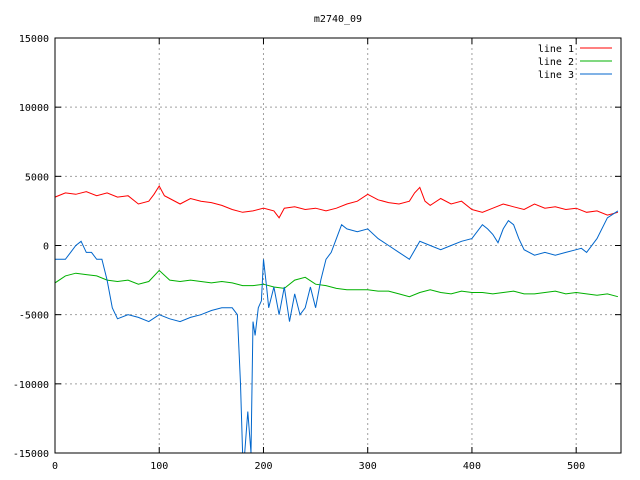  I want to click on x-tick-label: 100, so click(159, 466).